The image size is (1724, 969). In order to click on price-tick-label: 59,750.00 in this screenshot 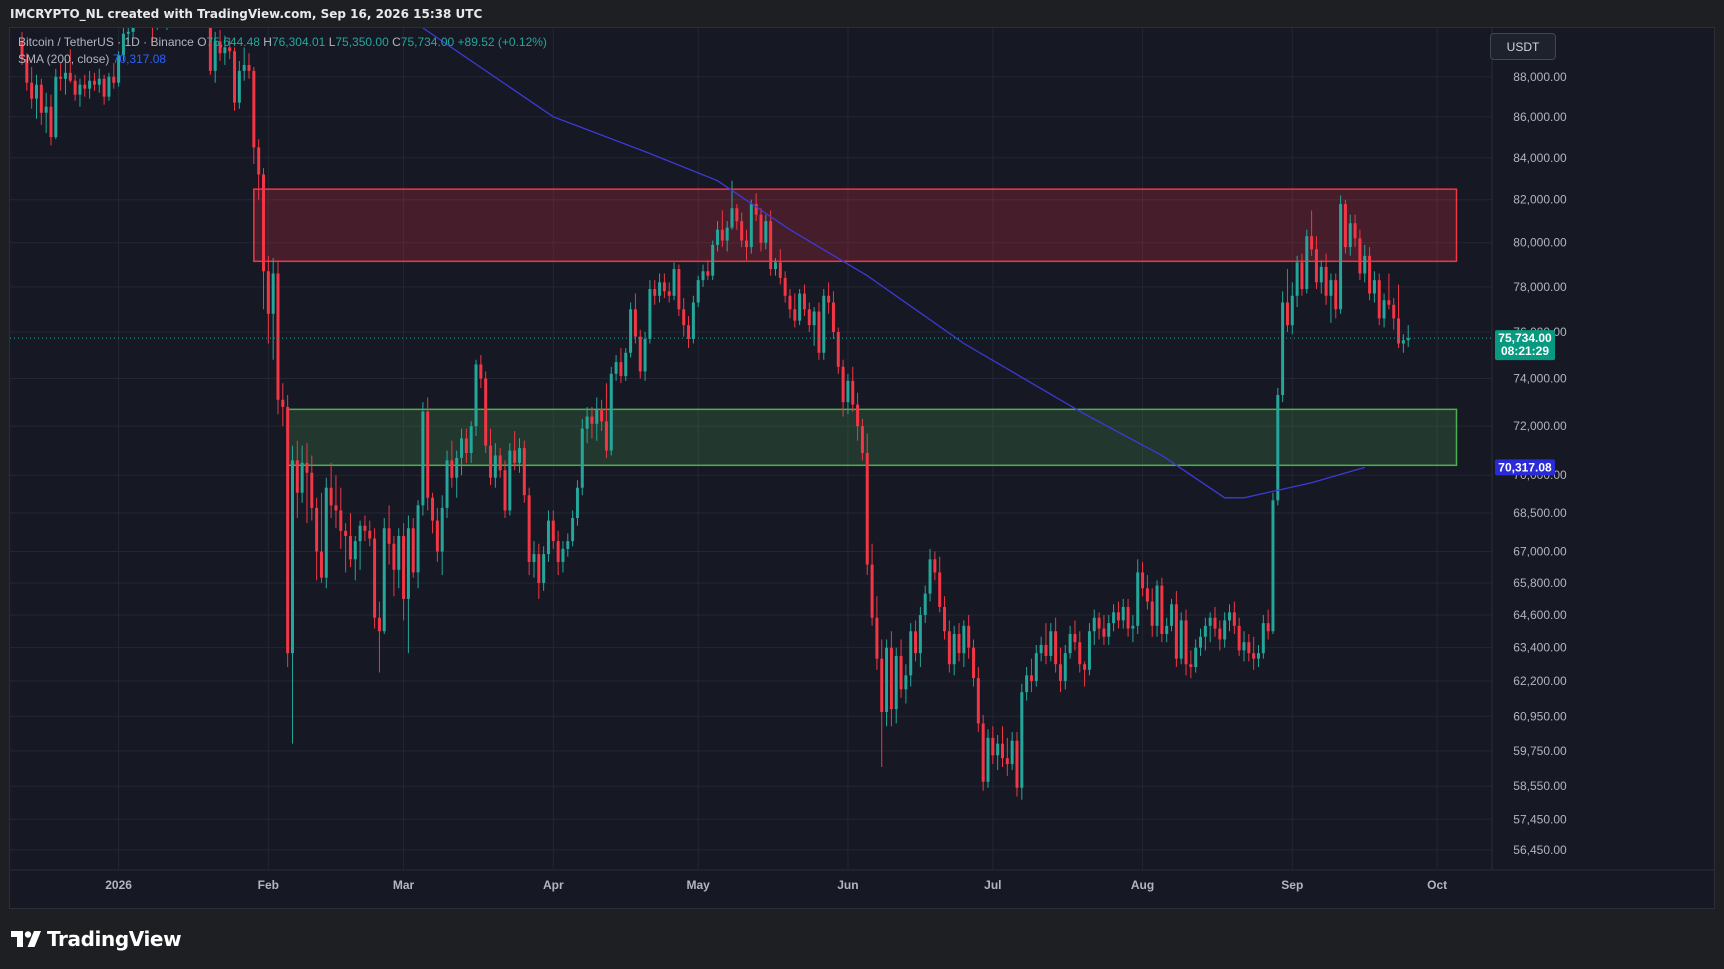, I will do `click(1540, 751)`.